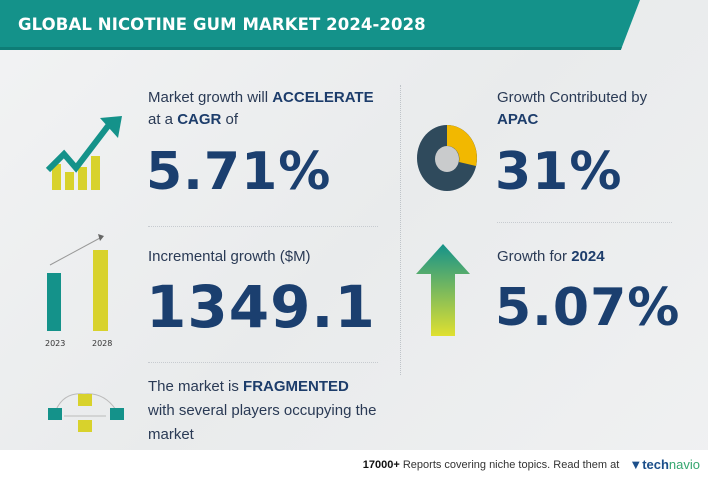  I want to click on up-arrow-icon, so click(443, 290).